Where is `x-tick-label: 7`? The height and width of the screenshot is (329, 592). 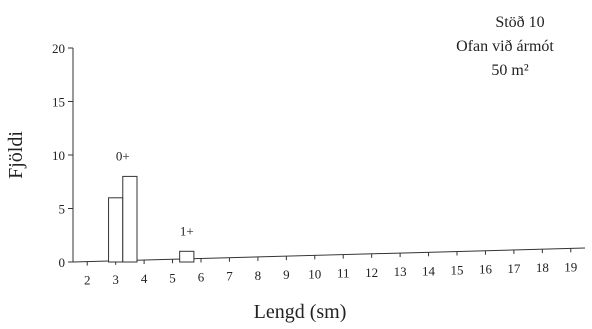
x-tick-label: 7 is located at coordinates (229, 276).